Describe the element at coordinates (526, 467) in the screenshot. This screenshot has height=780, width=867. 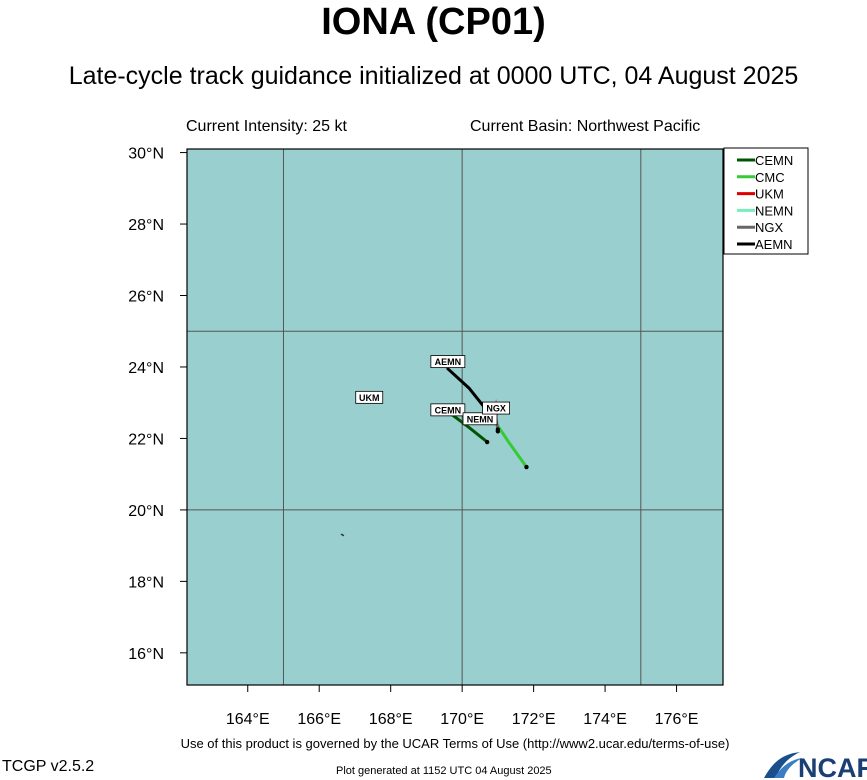
I see `track-end-cmc` at that location.